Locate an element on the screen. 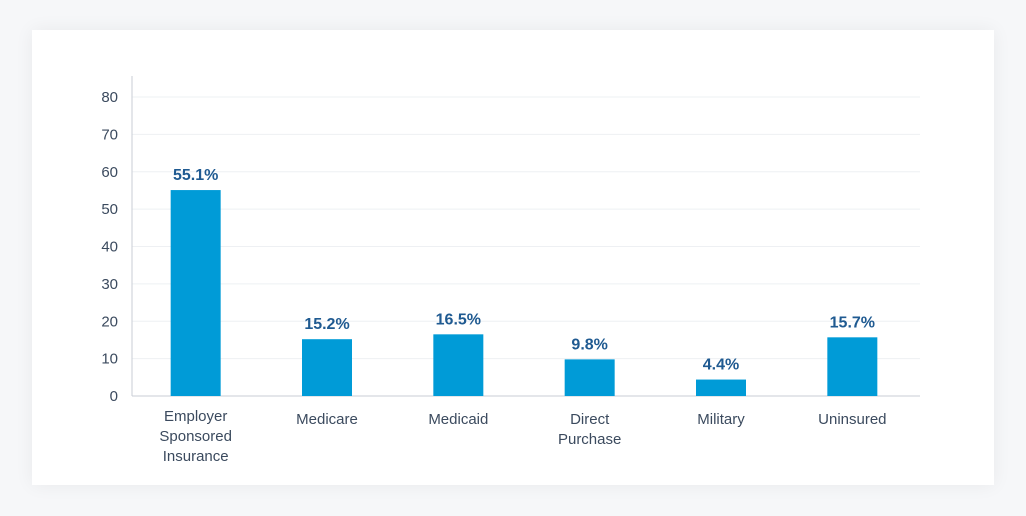 The image size is (1026, 516). category-label: Employer Sponsored Insurance is located at coordinates (195, 436).